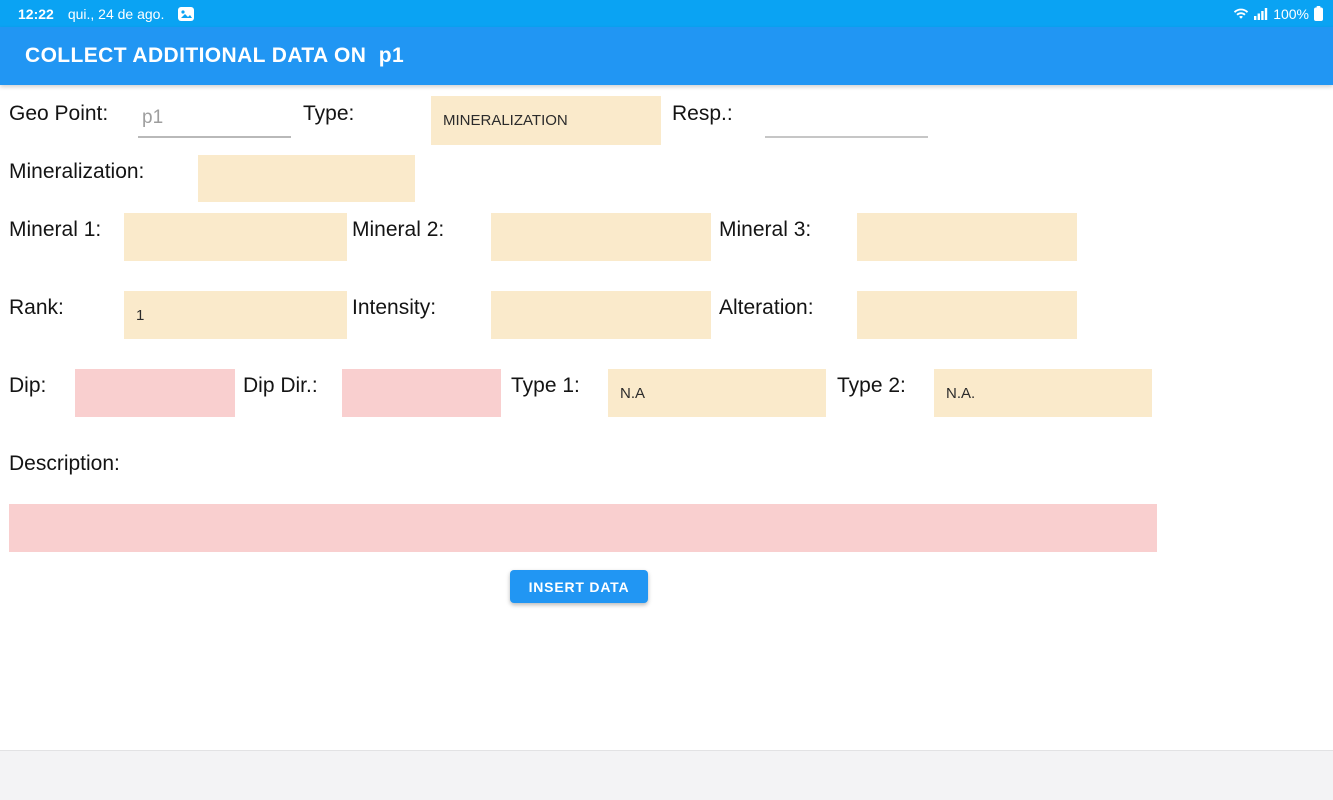  I want to click on type1-field, so click(717, 393).